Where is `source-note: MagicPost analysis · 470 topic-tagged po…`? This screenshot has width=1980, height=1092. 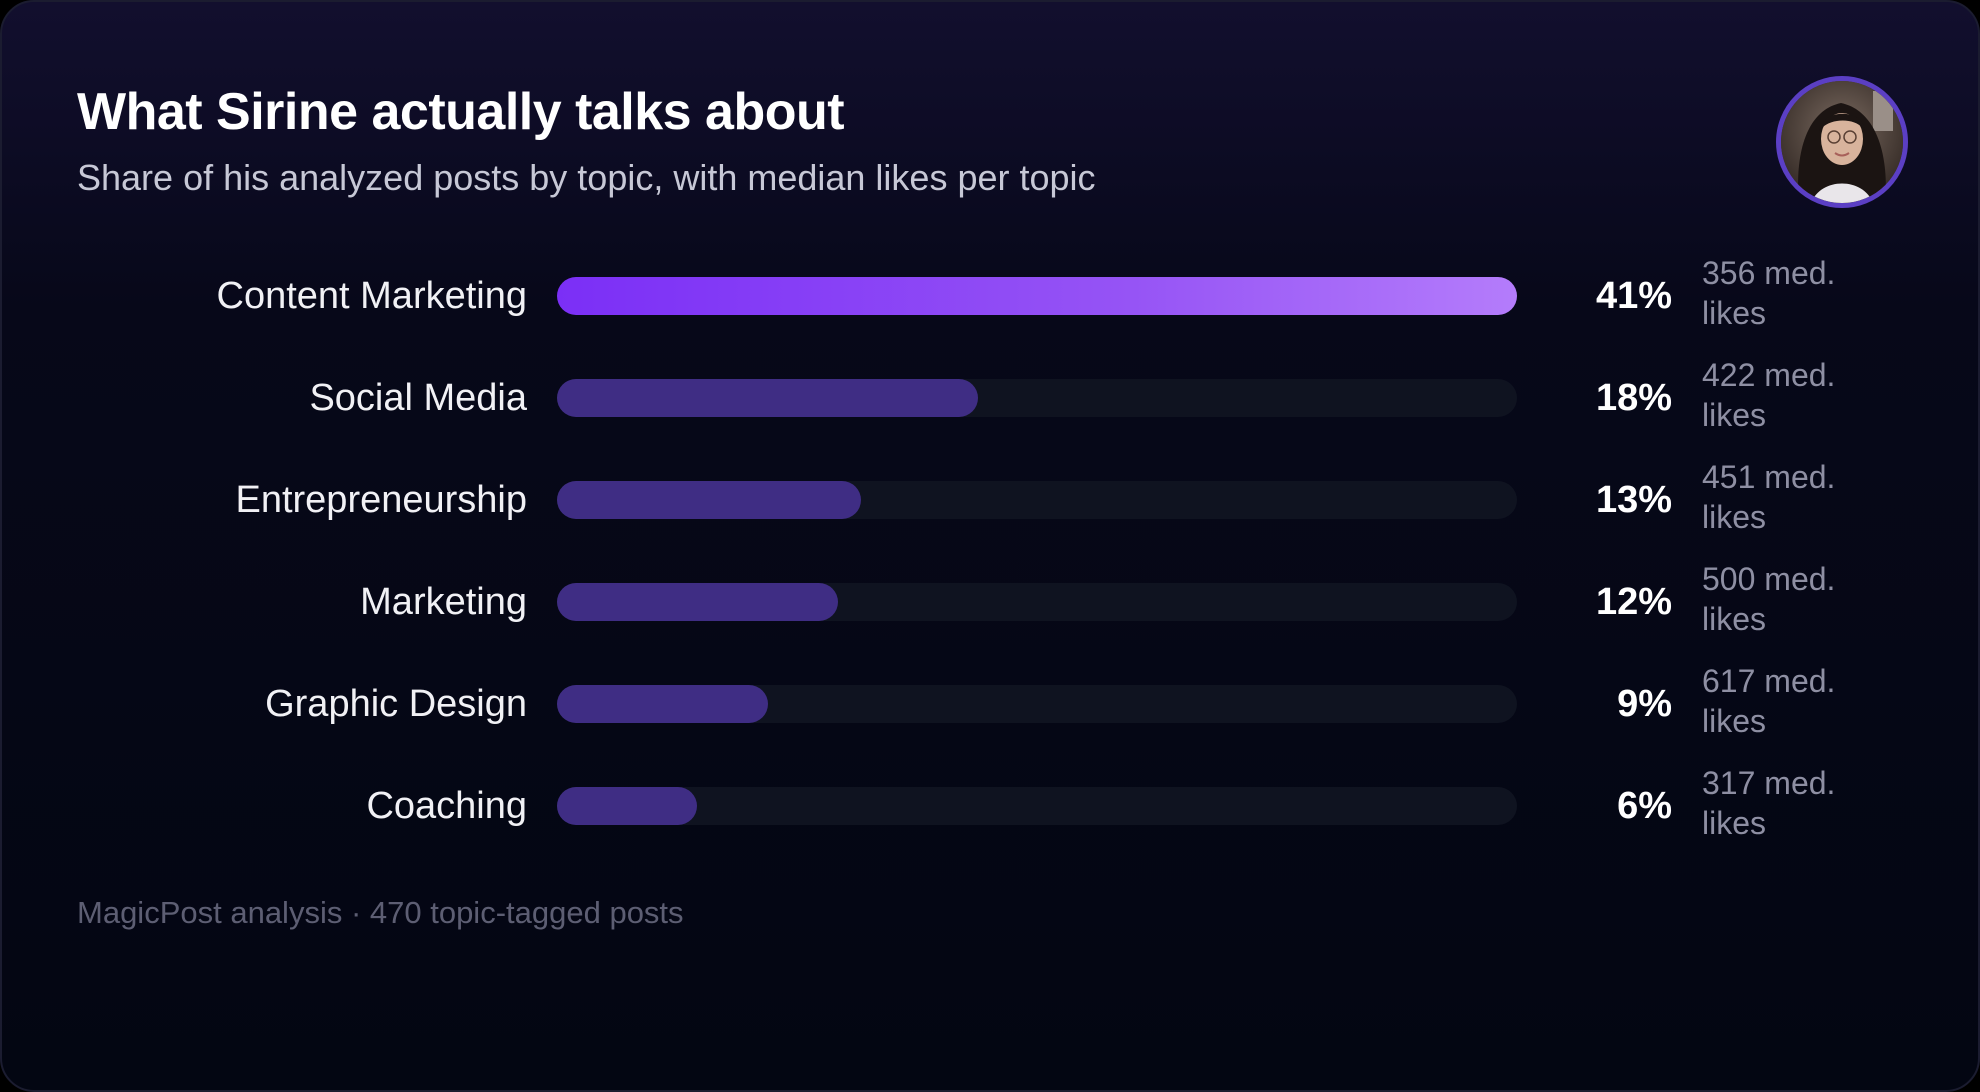 source-note: MagicPost analysis · 470 topic-tagged po… is located at coordinates (380, 912).